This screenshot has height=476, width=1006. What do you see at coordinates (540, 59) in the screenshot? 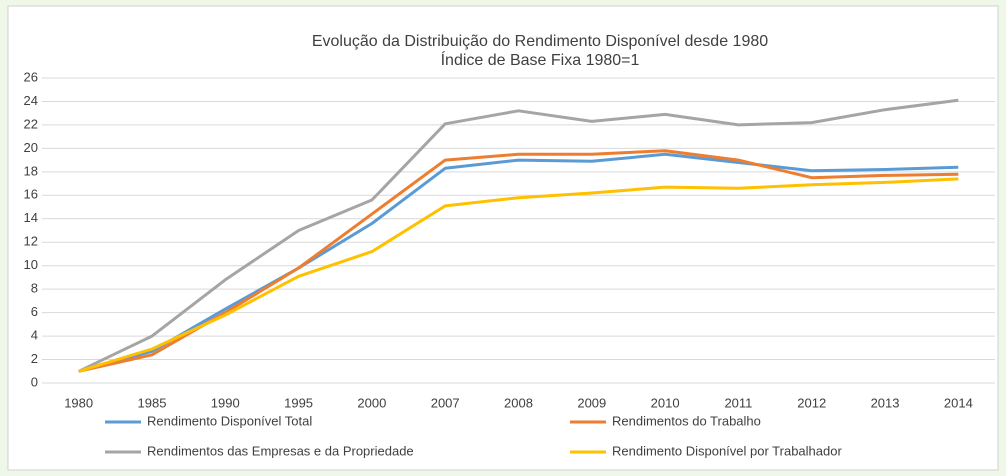
I see `chart-subtitle: Índice de Base Fixa 1980=1` at bounding box center [540, 59].